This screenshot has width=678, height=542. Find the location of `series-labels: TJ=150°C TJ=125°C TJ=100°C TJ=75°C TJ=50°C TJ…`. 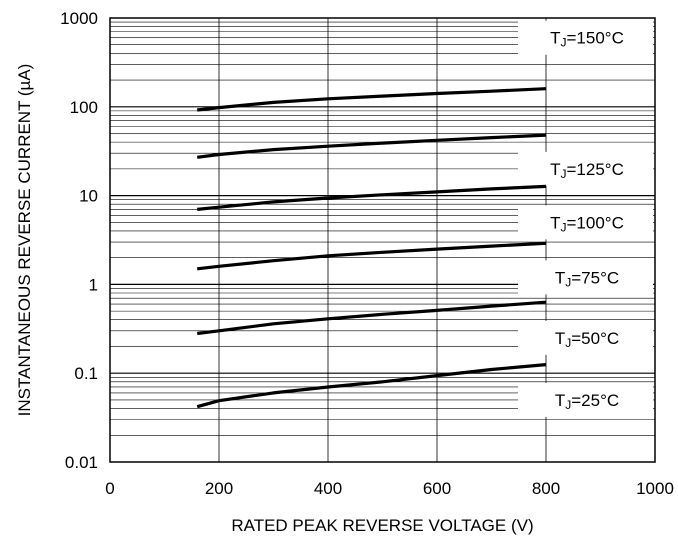

series-labels: TJ=150°C TJ=125°C TJ=100°C TJ=75°C TJ=50°C TJ… is located at coordinates (587, 220).